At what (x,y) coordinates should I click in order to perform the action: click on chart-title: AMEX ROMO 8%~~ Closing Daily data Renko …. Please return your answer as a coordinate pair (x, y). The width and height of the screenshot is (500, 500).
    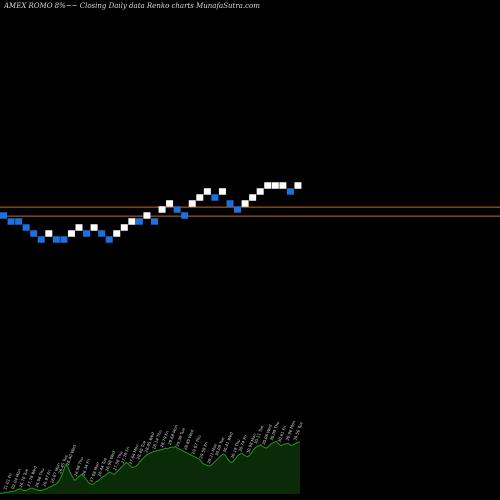
    Looking at the image, I should click on (132, 6).